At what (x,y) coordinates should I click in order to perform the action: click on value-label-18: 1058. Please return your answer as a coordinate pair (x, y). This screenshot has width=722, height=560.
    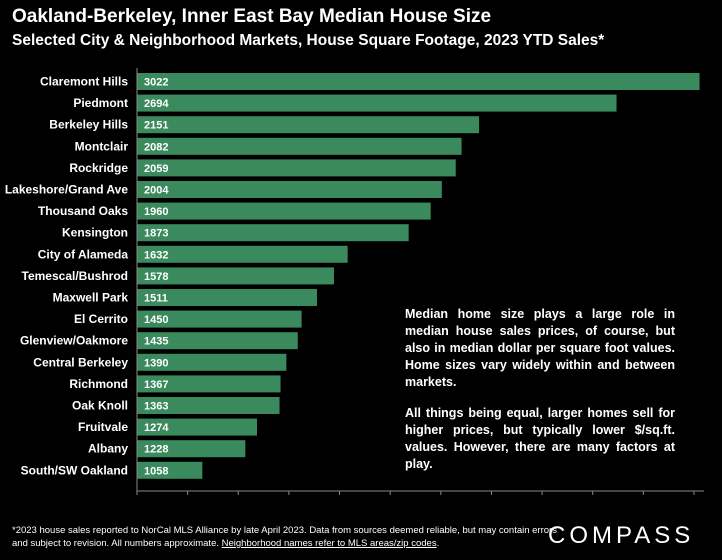
    Looking at the image, I should click on (156, 471).